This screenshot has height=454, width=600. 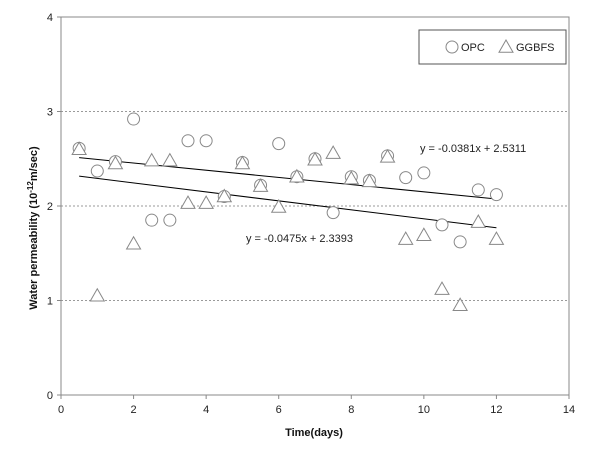 What do you see at coordinates (34, 163) in the screenshot?
I see `y-axis-title-suffix: m/sec)` at bounding box center [34, 163].